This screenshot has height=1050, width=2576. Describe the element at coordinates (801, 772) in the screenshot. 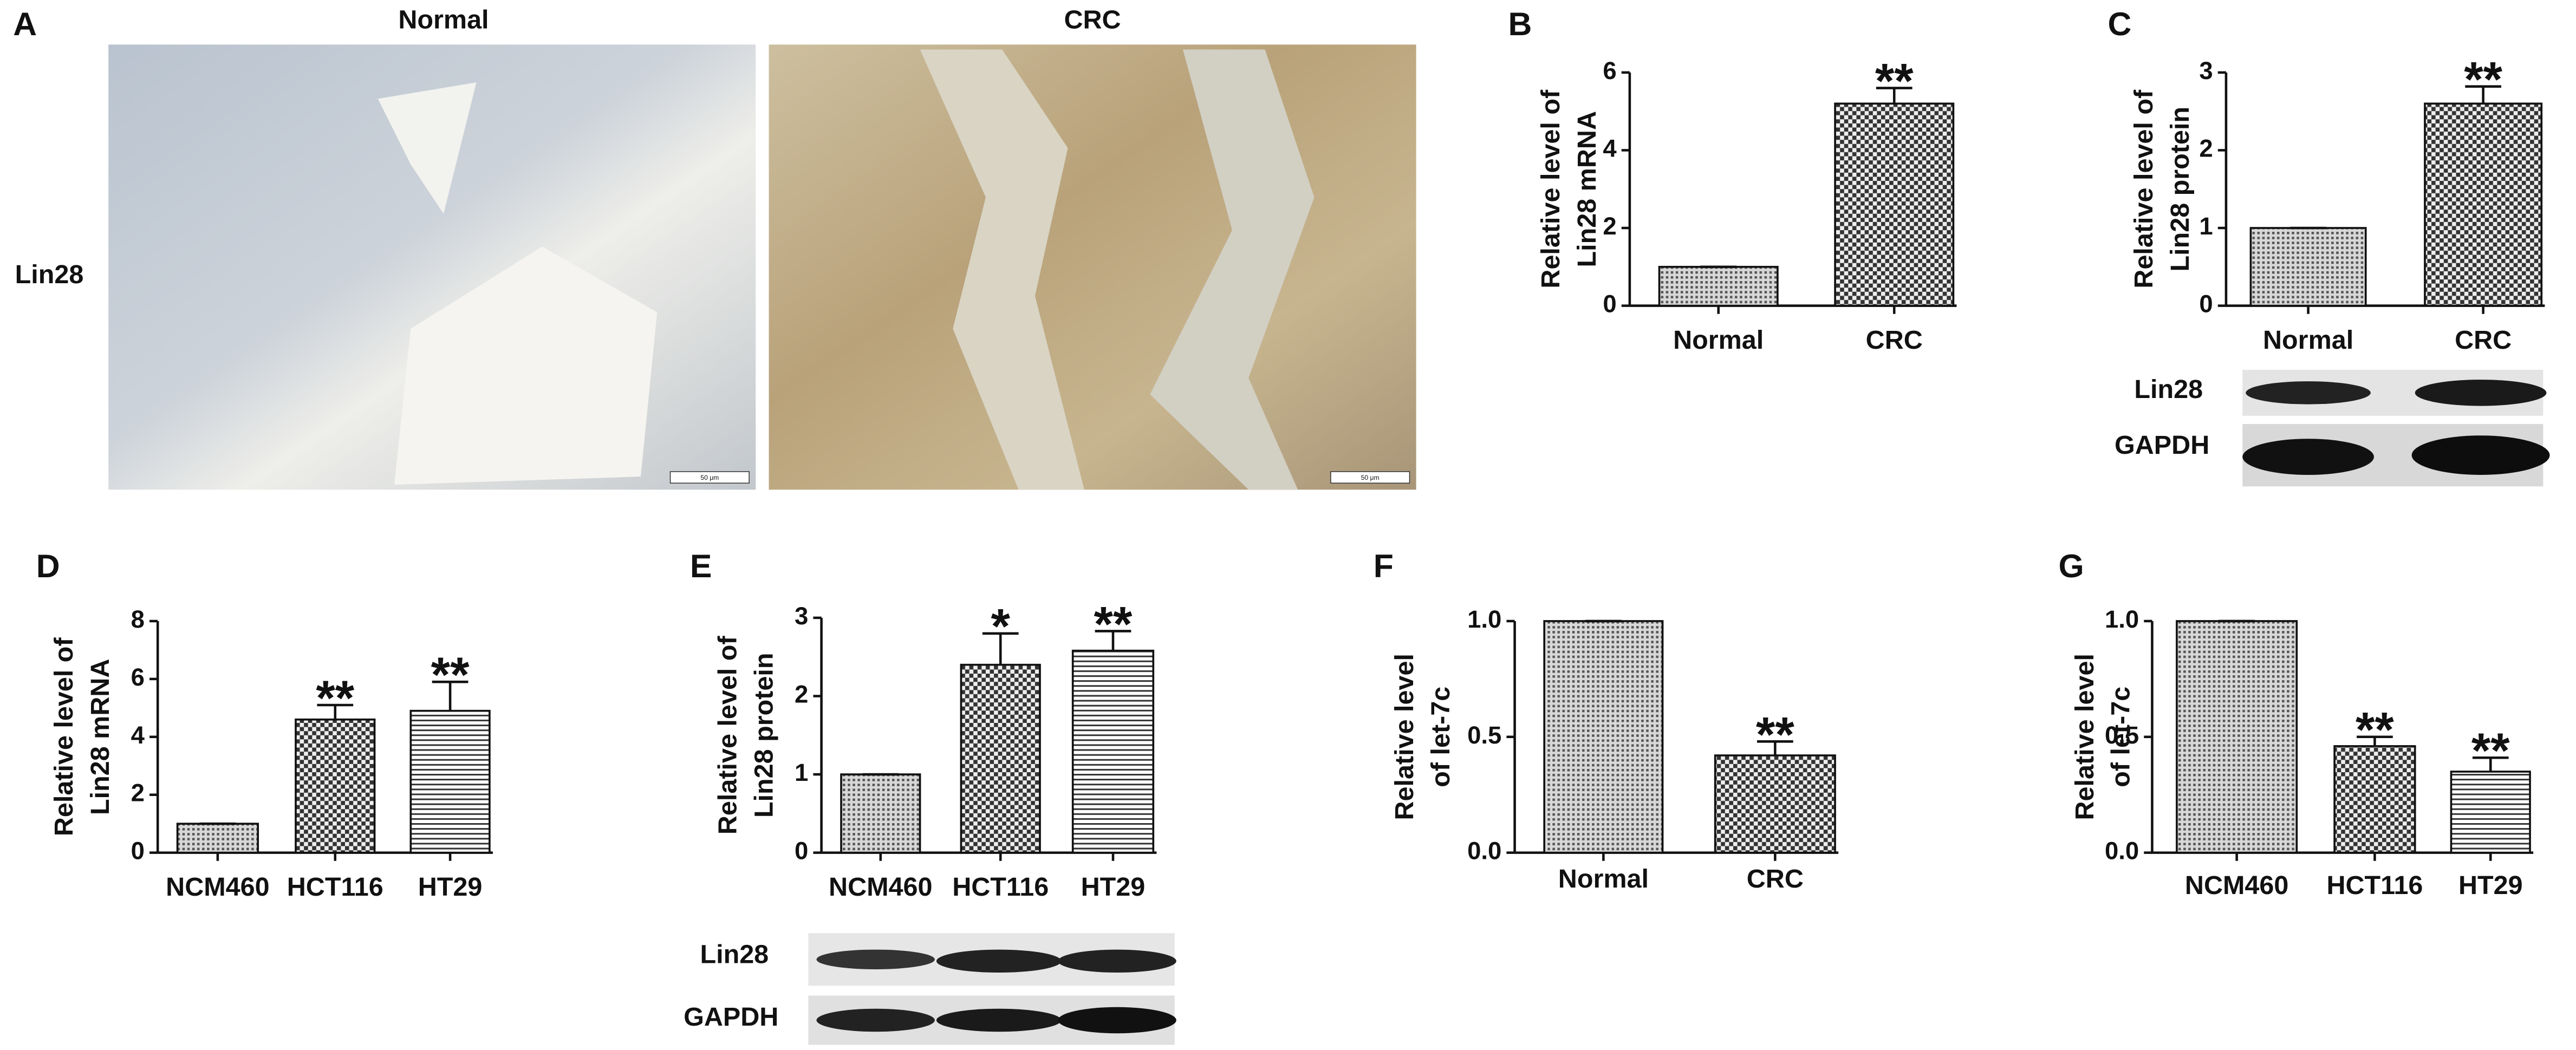

I see `y-tick-label: 1` at that location.